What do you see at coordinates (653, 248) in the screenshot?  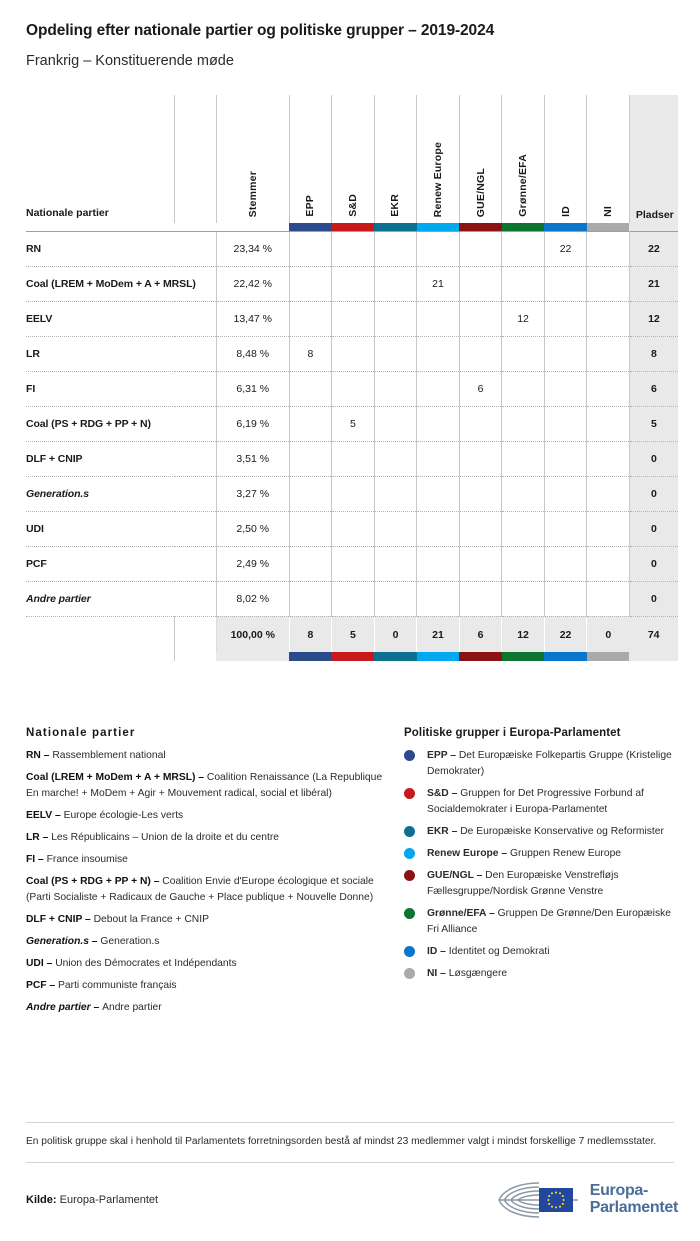 I see `cell-total-seats: 22` at bounding box center [653, 248].